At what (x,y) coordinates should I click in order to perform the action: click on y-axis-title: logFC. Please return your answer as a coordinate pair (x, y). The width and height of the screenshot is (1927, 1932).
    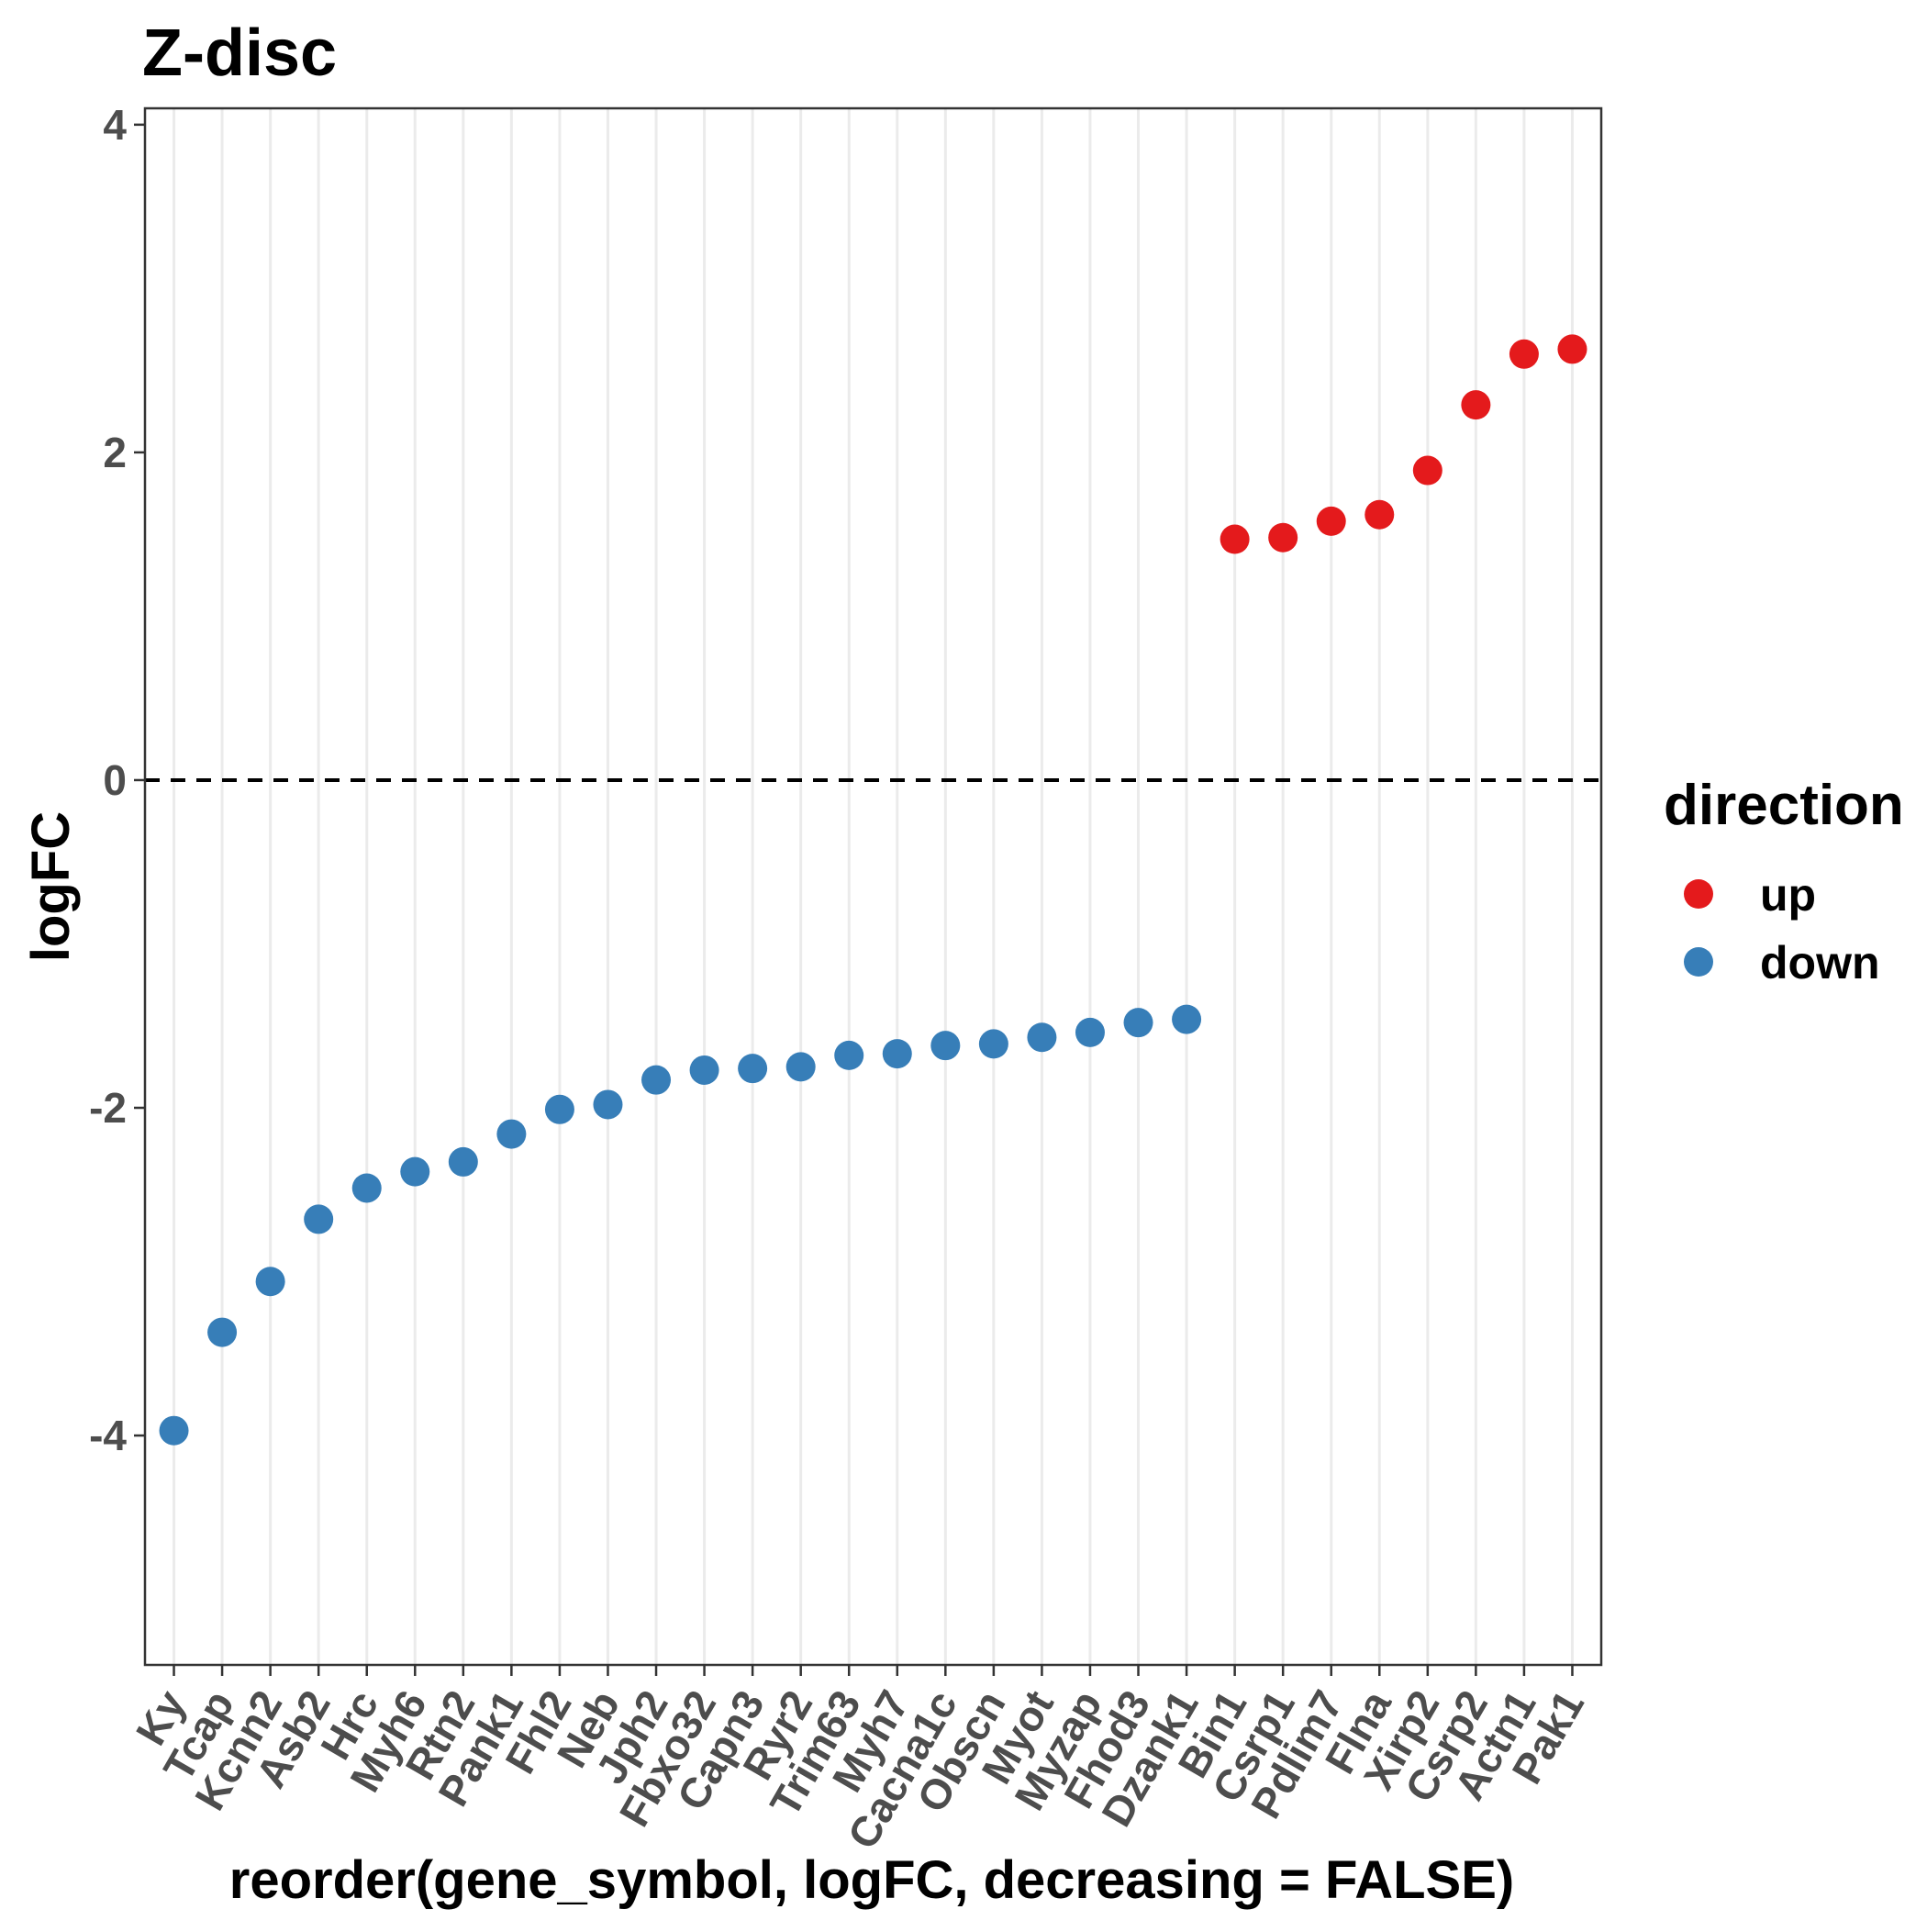
    Looking at the image, I should click on (51, 886).